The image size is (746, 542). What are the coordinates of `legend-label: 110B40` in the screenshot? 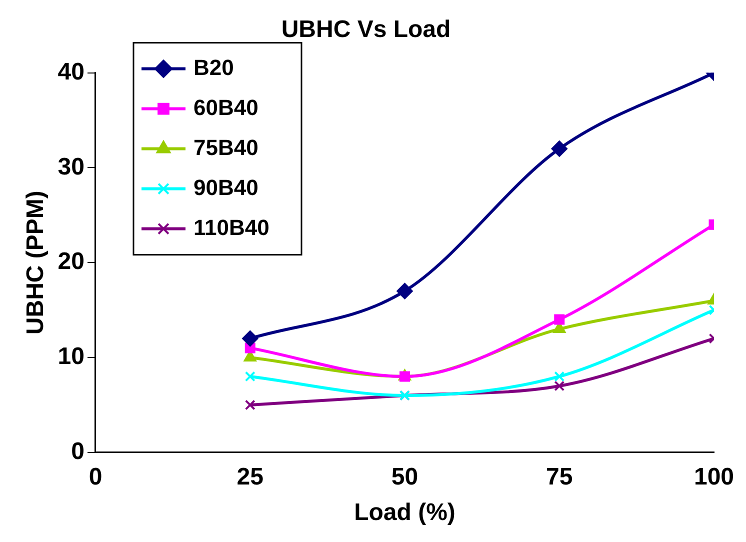 It's located at (231, 227).